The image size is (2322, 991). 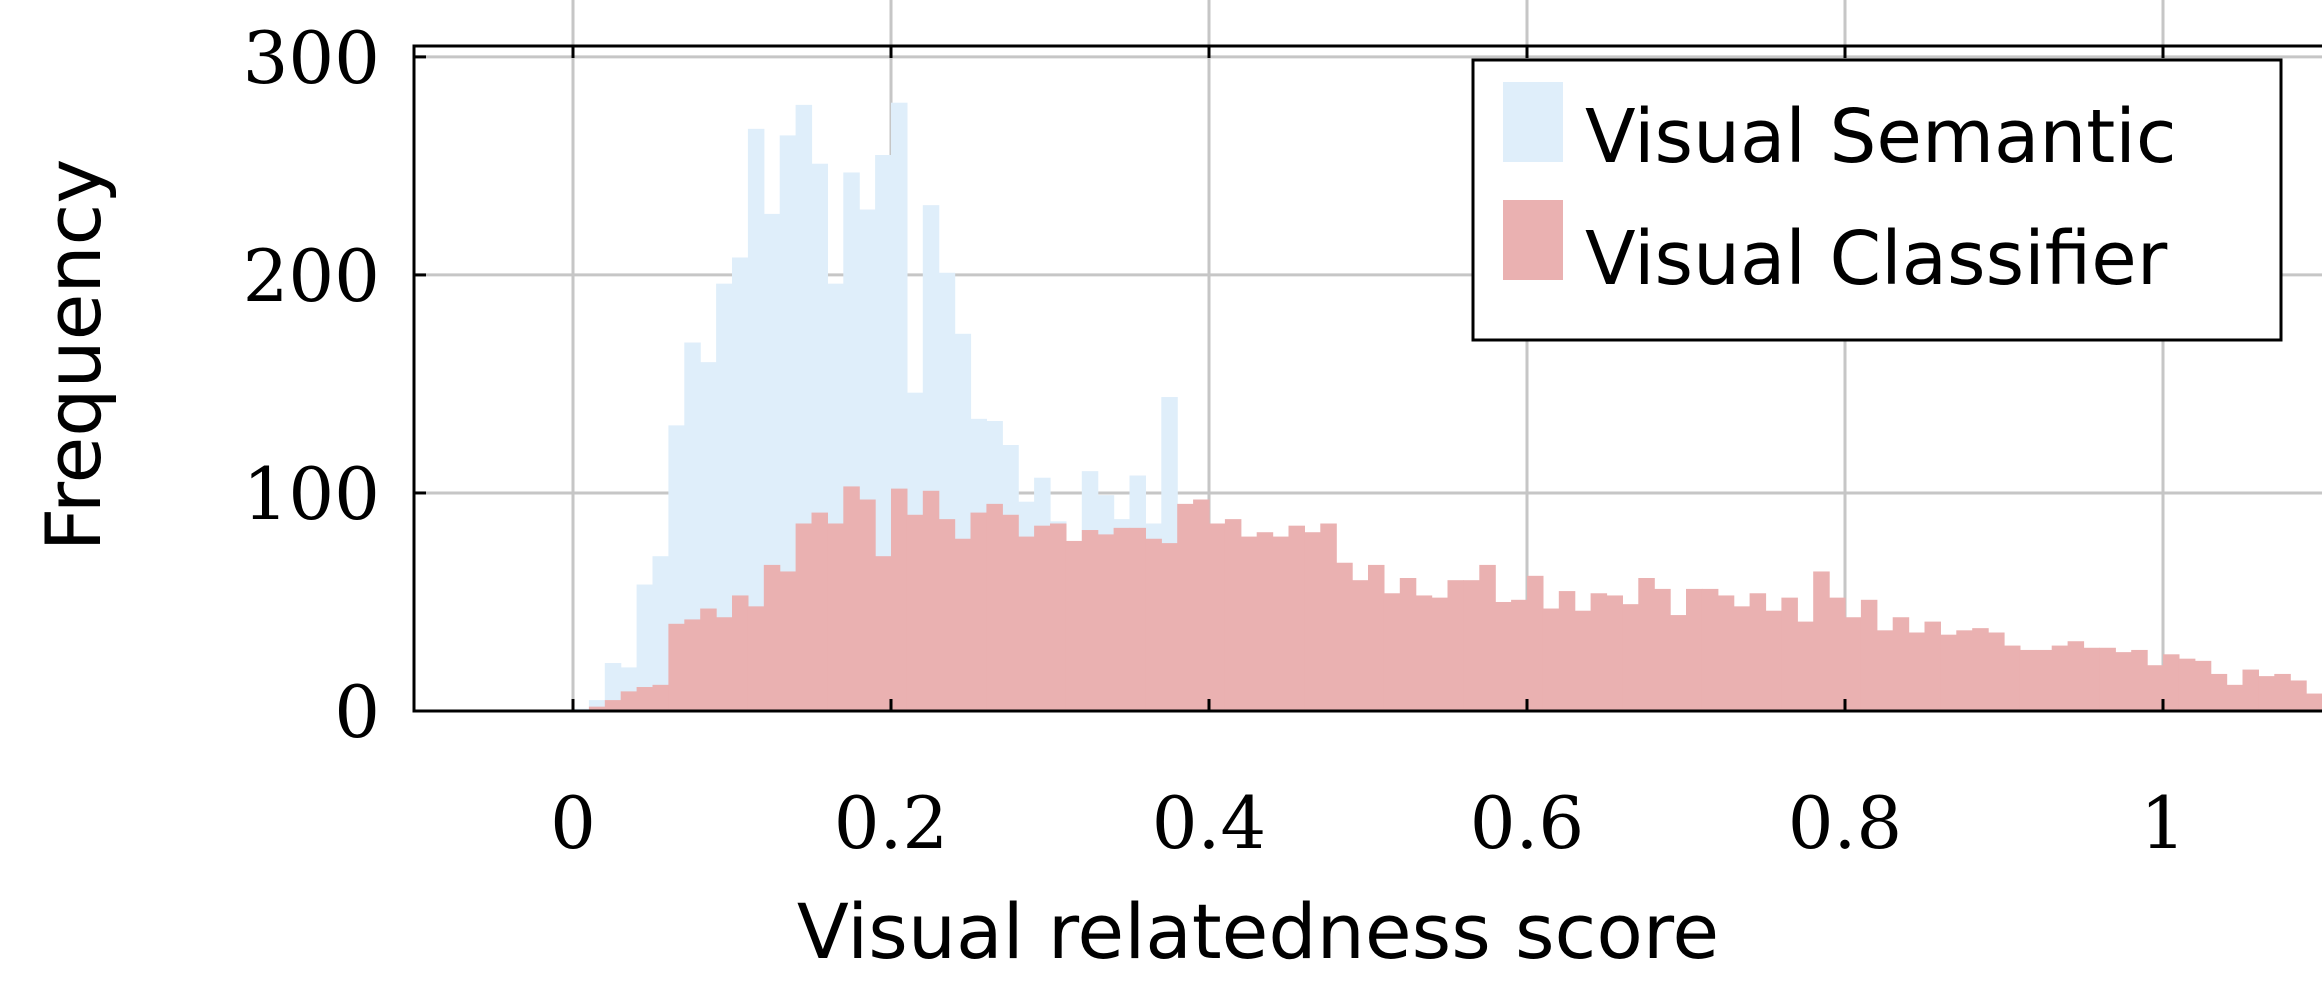 I want to click on x-tick-label: 0.4, so click(x=1209, y=823).